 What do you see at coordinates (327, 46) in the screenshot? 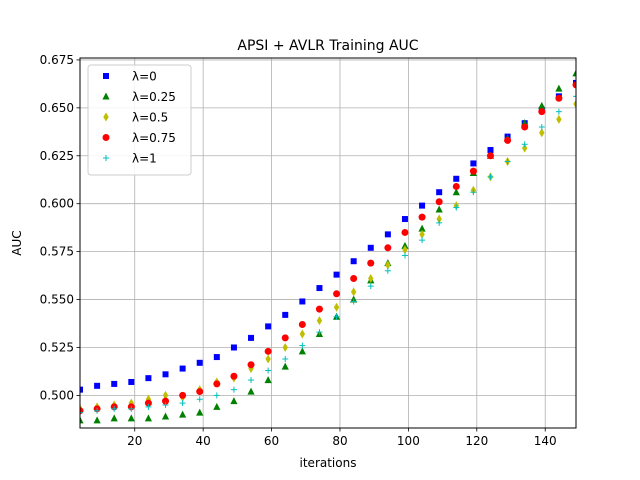
I see `chart-title: APSI + AVLR Training AUC` at bounding box center [327, 46].